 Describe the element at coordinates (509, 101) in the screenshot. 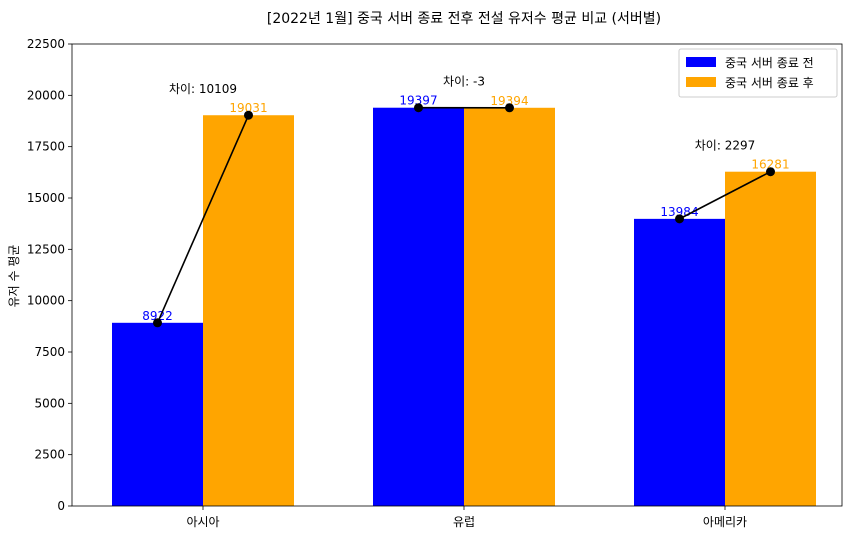

I see `bar-value-label-1-1: 19394` at that location.